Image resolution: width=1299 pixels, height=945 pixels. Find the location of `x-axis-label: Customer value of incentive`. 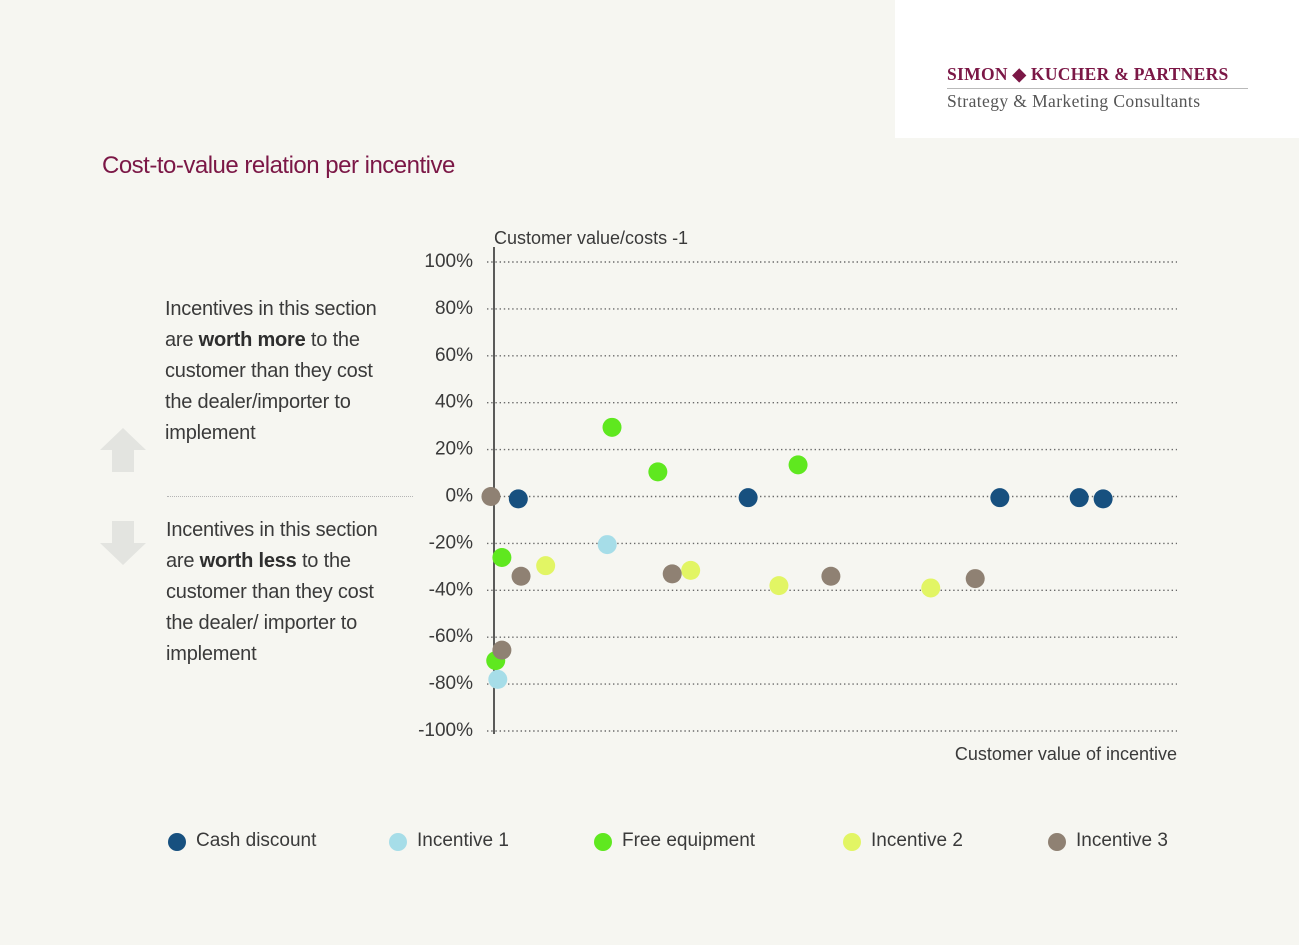

x-axis-label: Customer value of incentive is located at coordinates (1066, 754).